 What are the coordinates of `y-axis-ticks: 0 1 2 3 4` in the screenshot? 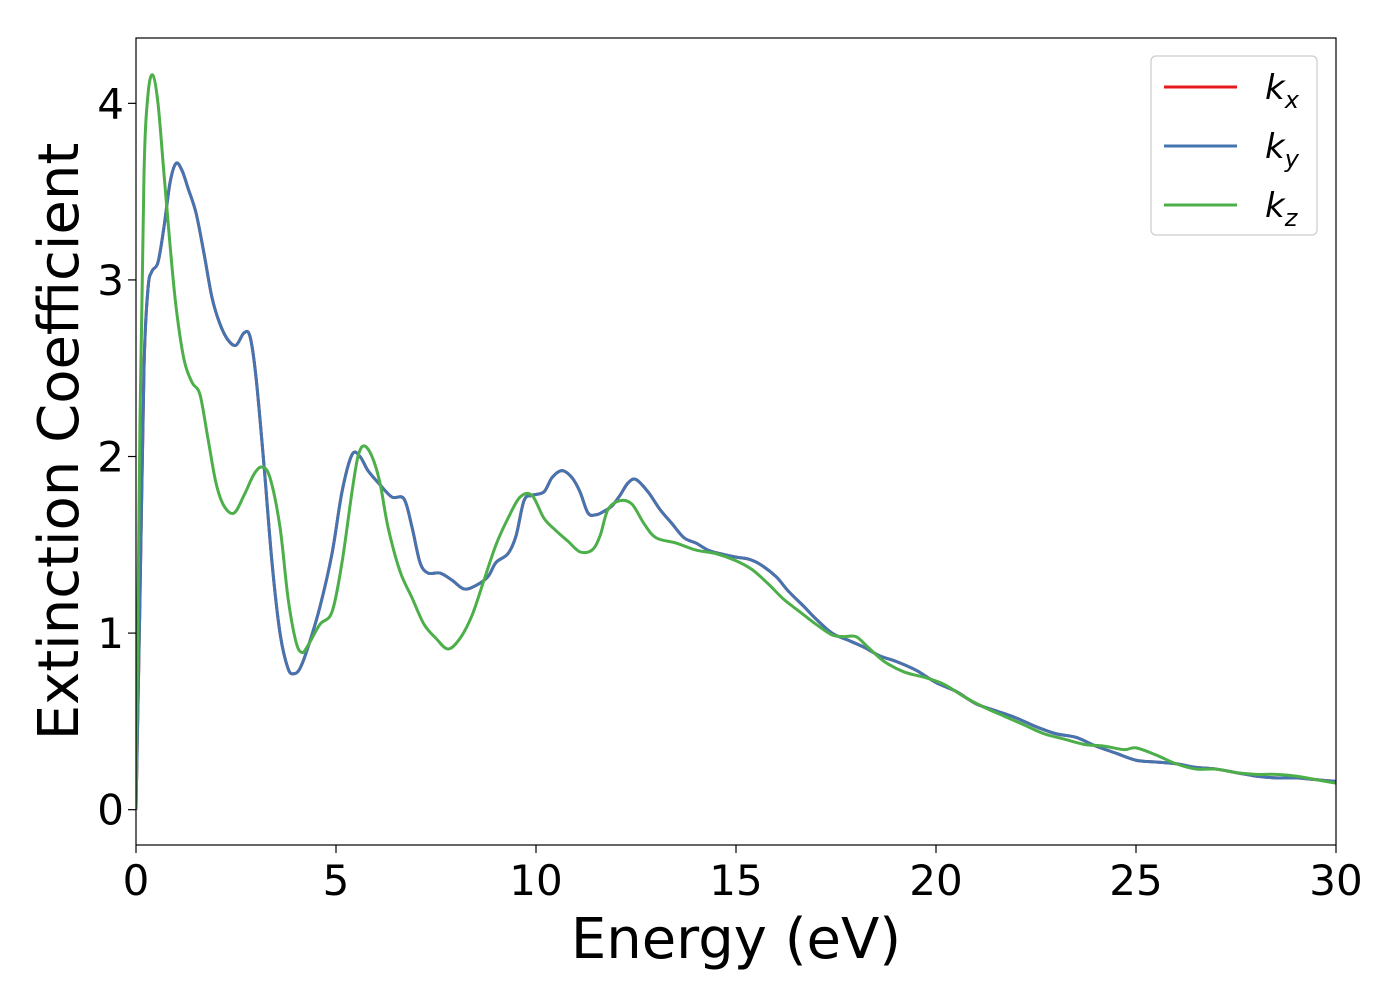 It's located at (116, 457).